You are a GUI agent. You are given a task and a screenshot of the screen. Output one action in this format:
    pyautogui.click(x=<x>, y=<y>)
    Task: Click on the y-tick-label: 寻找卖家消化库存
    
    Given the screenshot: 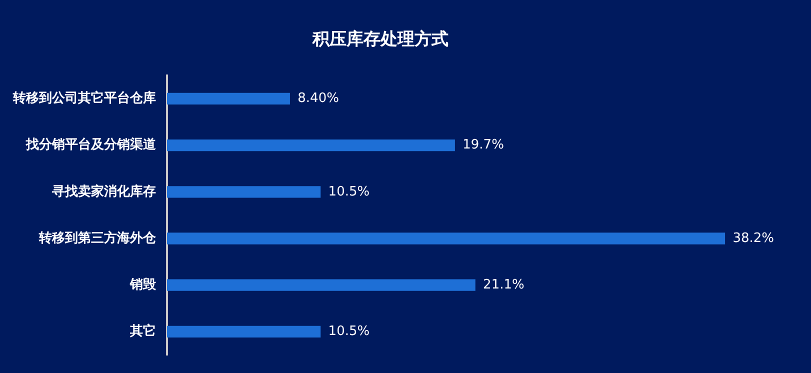 What is the action you would take?
    pyautogui.click(x=103, y=191)
    